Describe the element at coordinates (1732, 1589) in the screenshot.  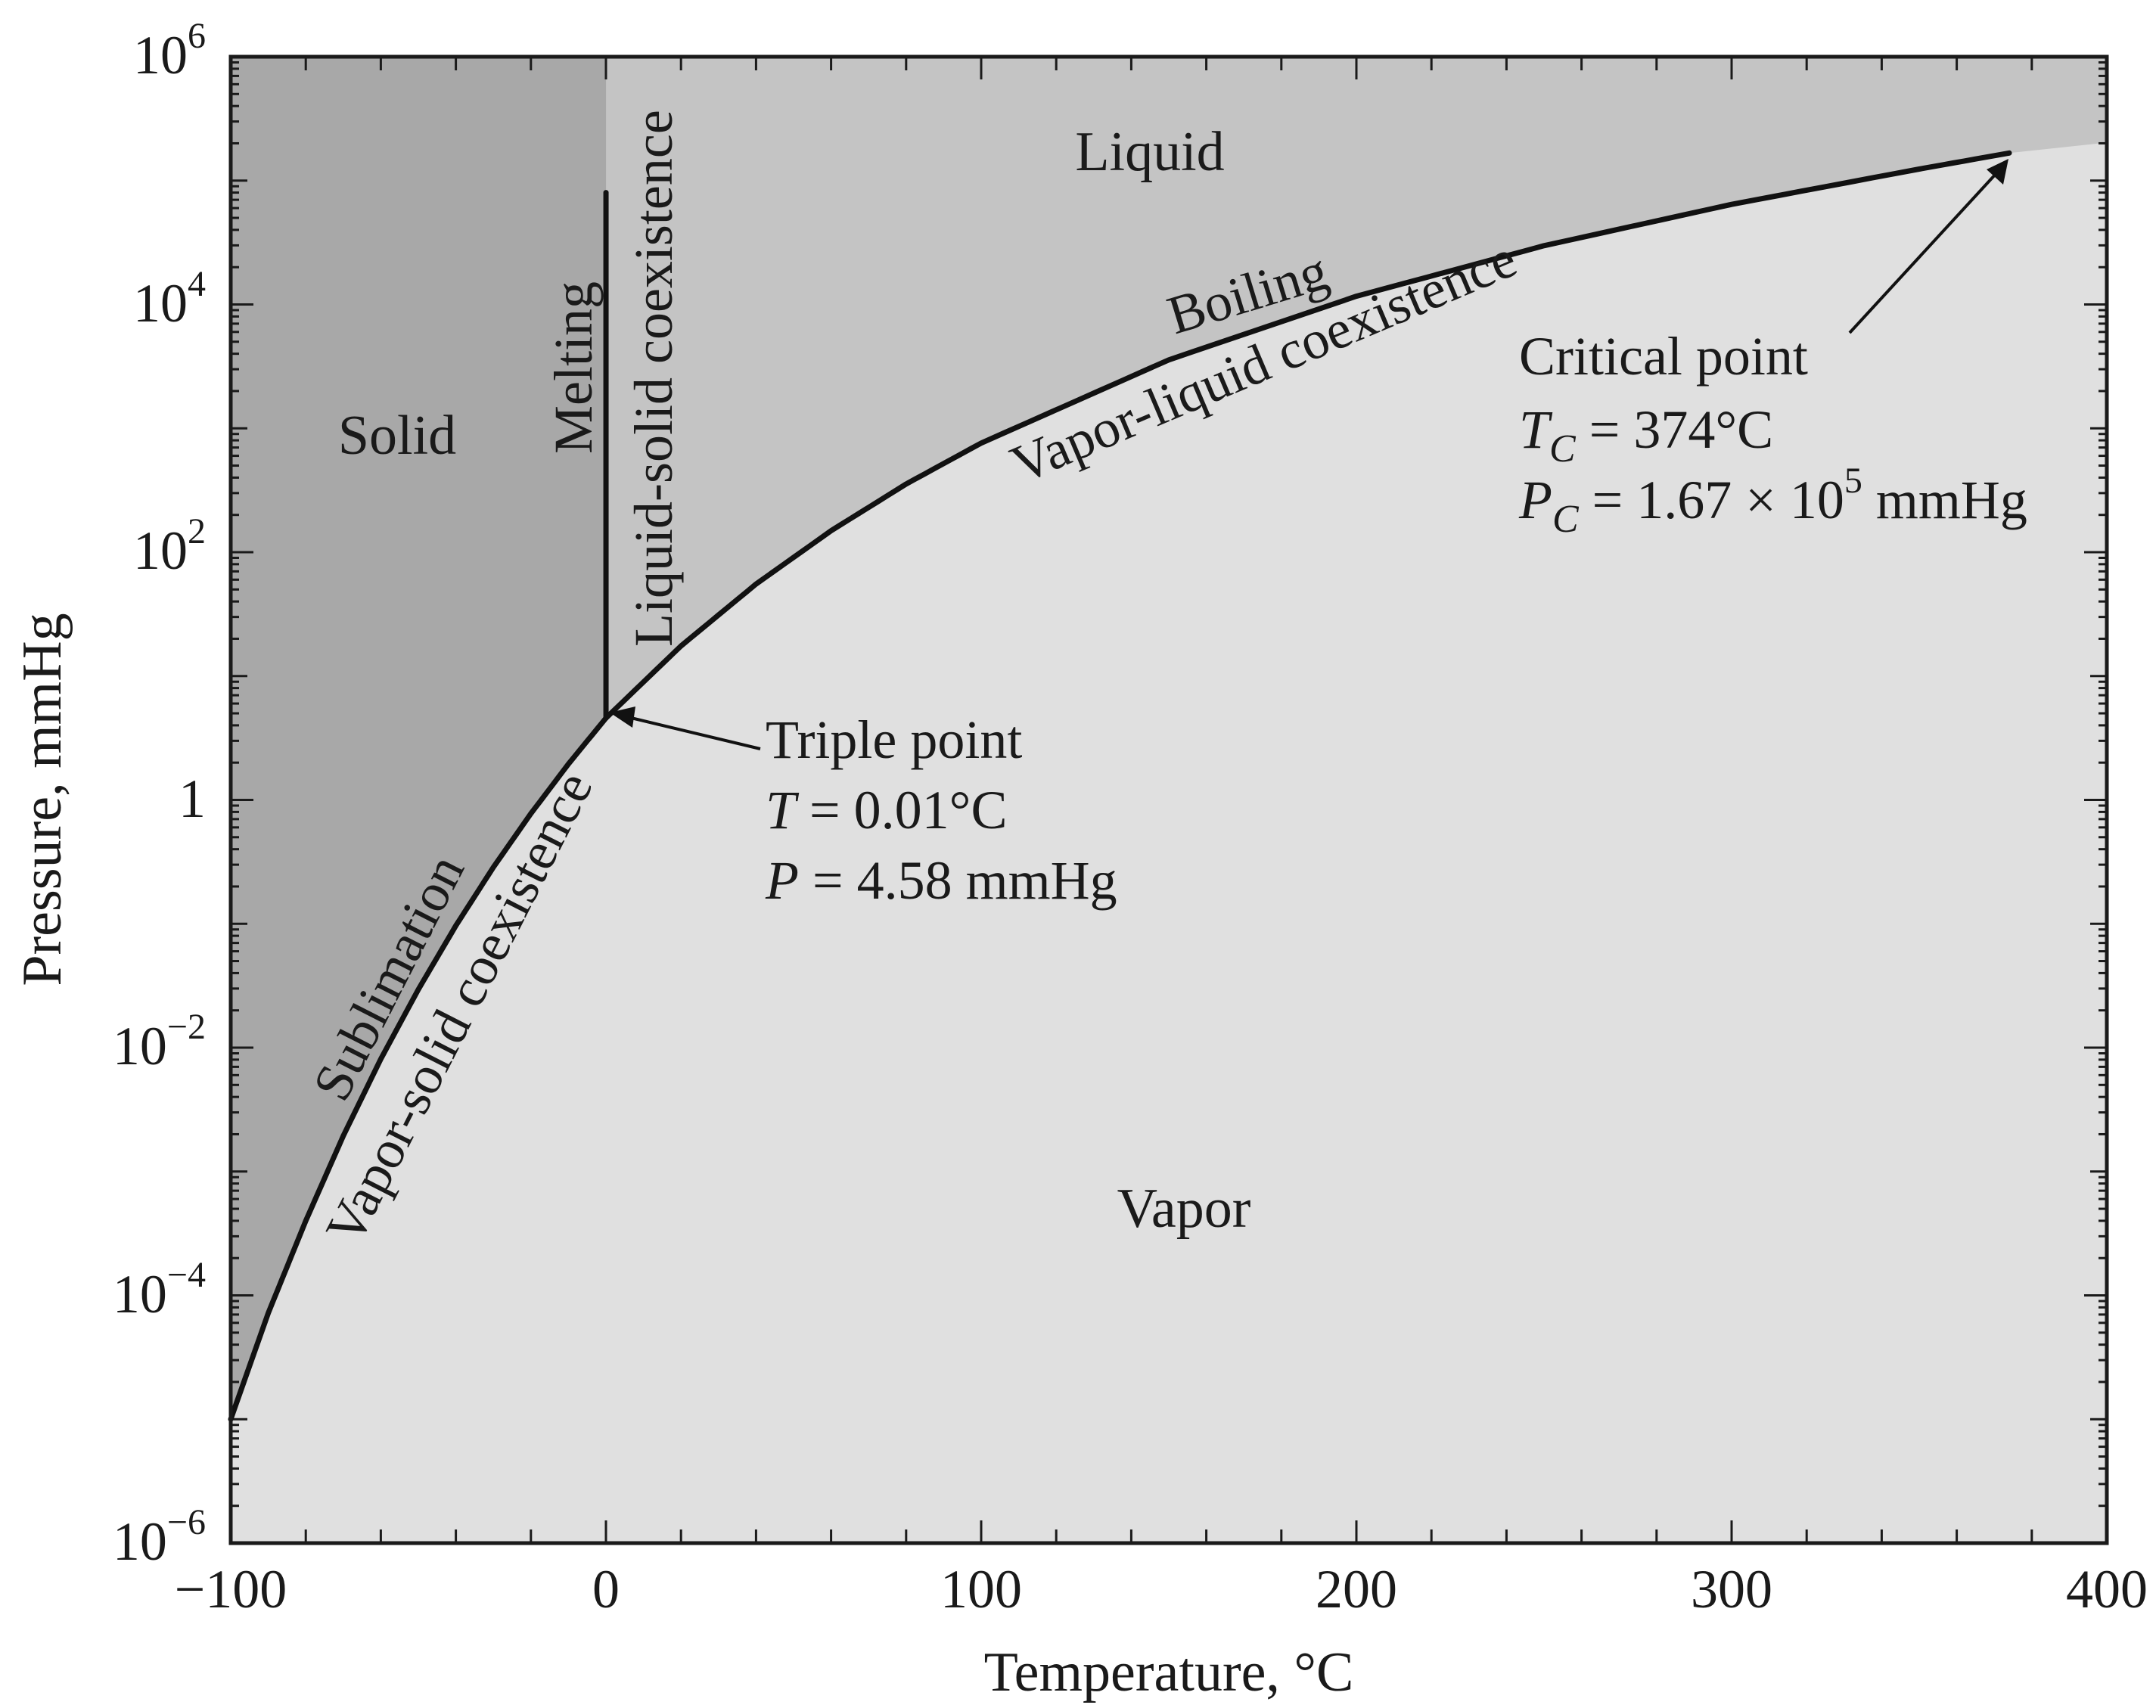
I see `x-tick-label: 300` at that location.